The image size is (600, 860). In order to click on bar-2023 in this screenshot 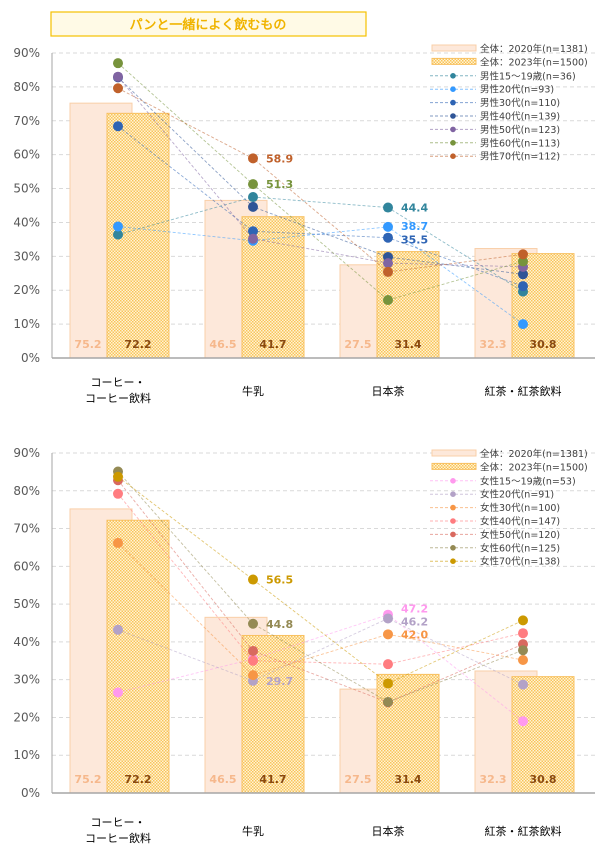, I will do `click(543, 735)`.